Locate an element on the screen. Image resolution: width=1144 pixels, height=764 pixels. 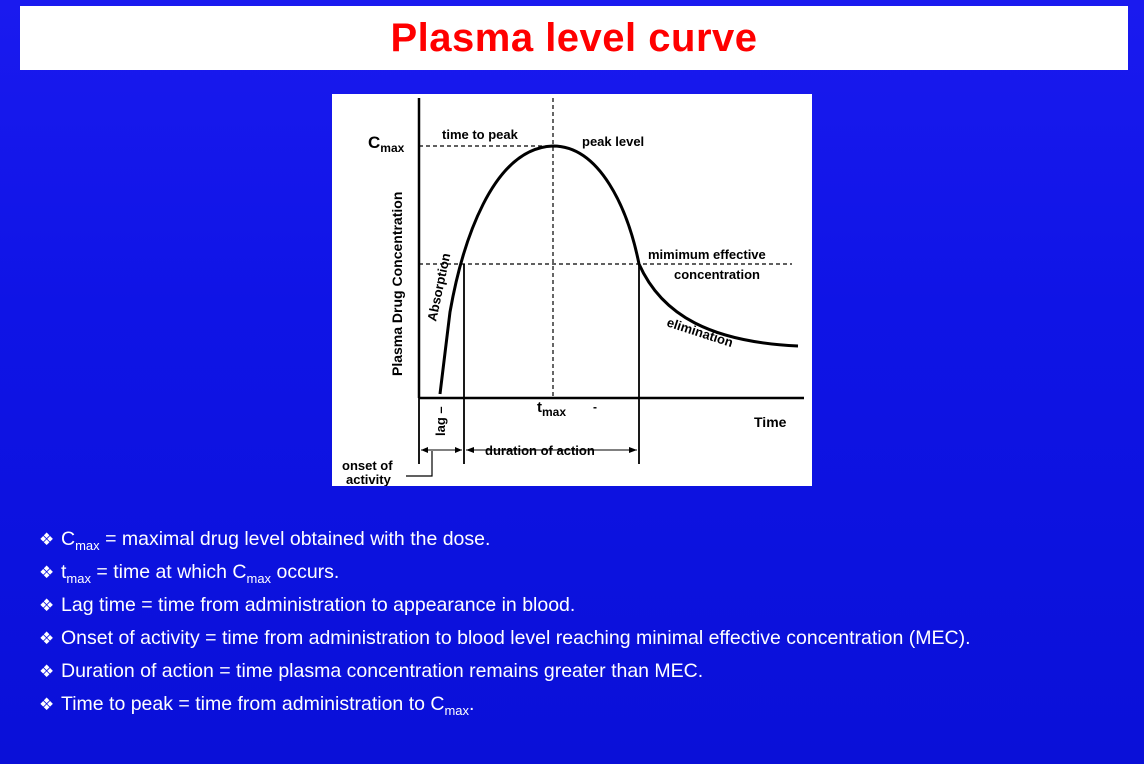
onset-label-line2: activity is located at coordinates (369, 479).